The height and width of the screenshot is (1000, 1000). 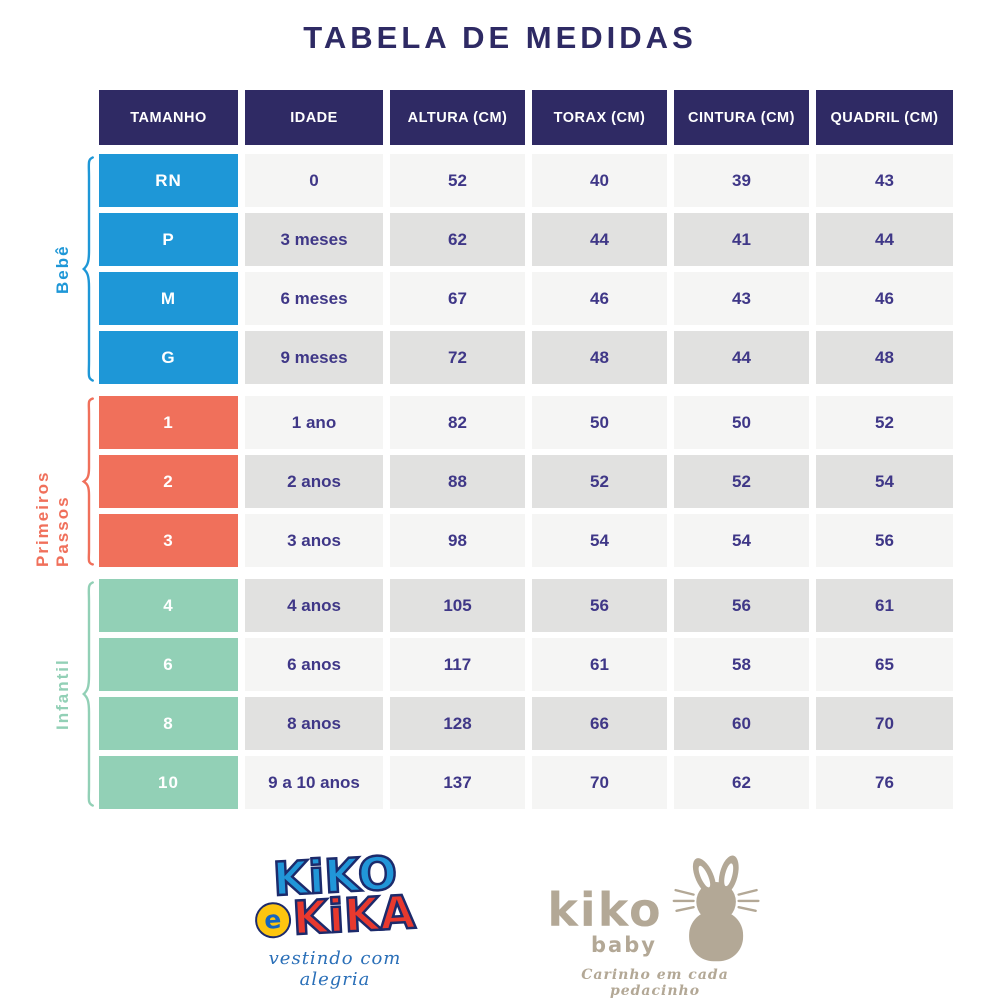 I want to click on kiko-baby-tagline: Carinho em cada pedacinho, so click(x=655, y=983).